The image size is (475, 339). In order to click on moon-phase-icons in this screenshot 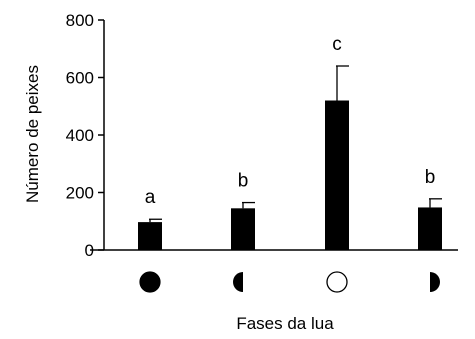, I will do `click(289, 282)`.